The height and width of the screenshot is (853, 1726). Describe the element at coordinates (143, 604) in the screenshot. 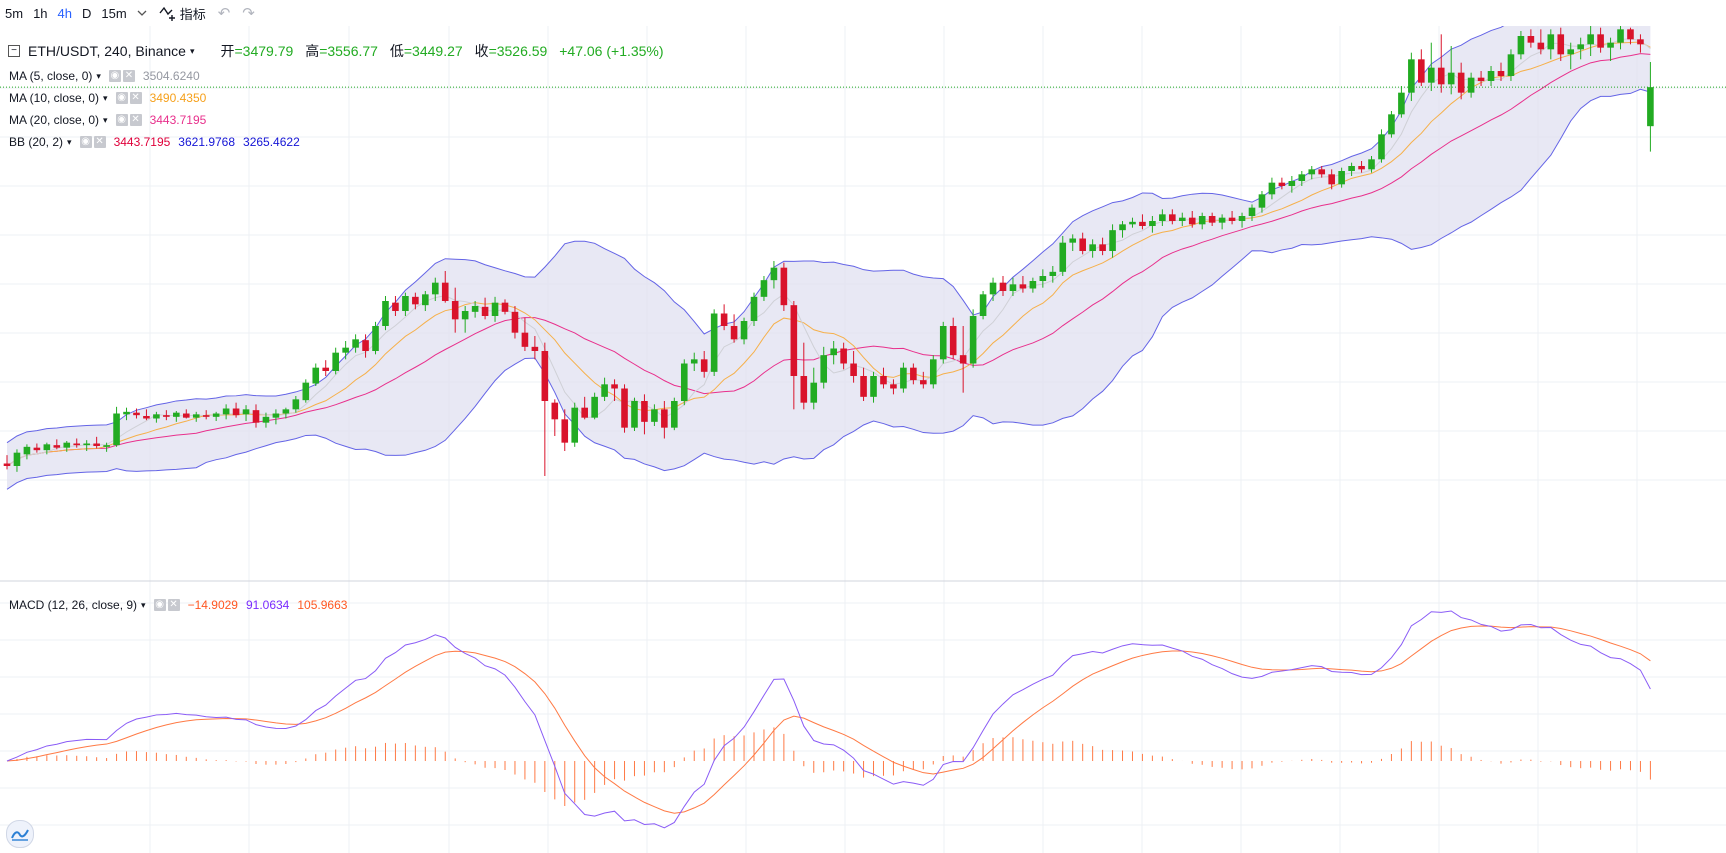

I see `macd-chevron-icon: ▾` at that location.